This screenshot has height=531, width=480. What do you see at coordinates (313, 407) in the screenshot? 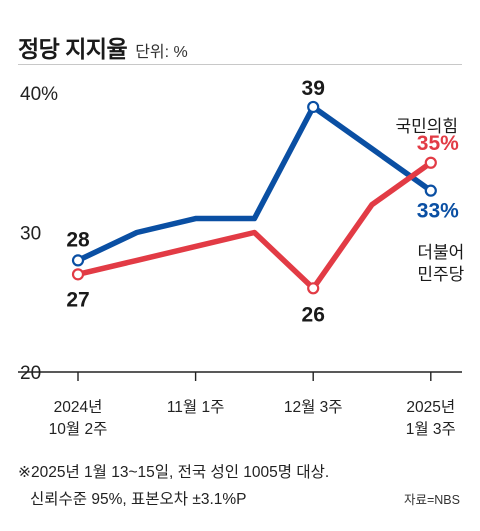
I see `x-tick-label: 12월 3주` at bounding box center [313, 407].